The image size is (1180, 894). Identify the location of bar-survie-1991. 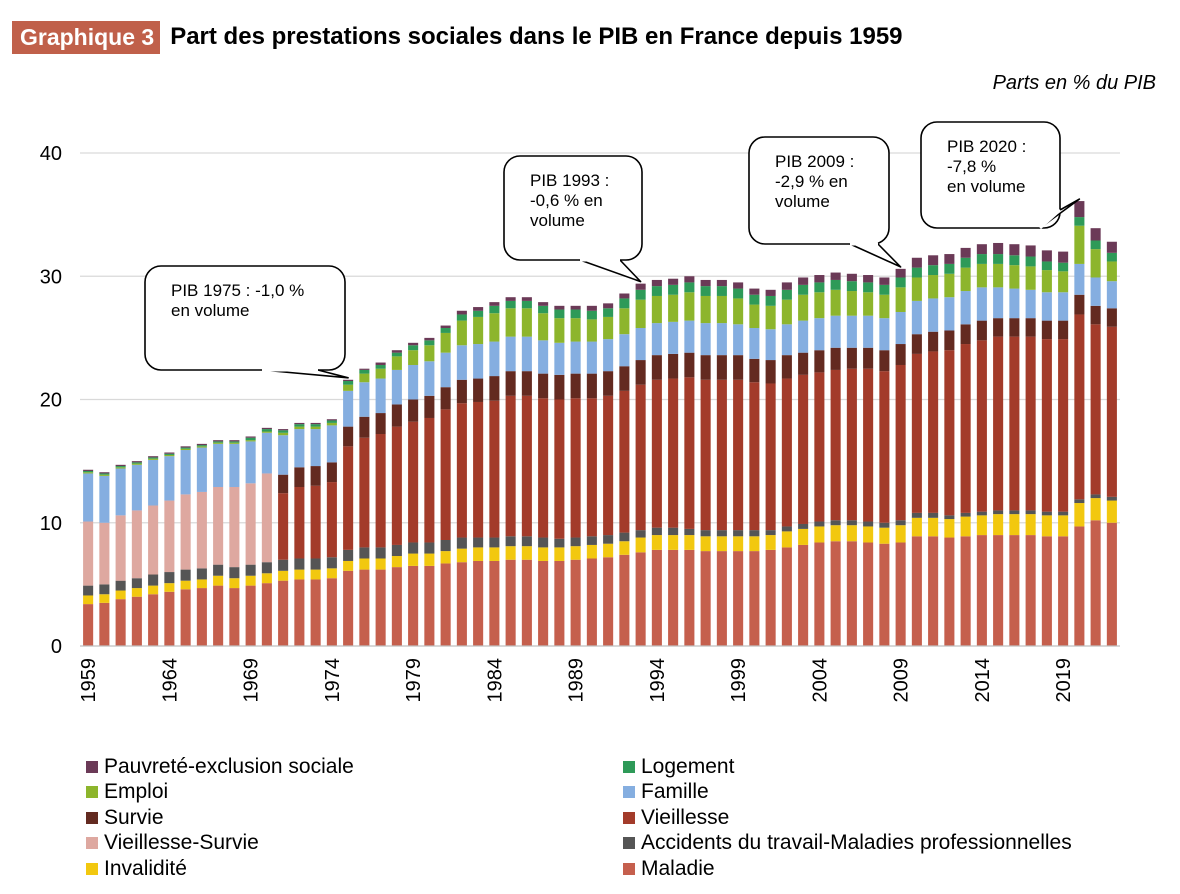
(608, 383).